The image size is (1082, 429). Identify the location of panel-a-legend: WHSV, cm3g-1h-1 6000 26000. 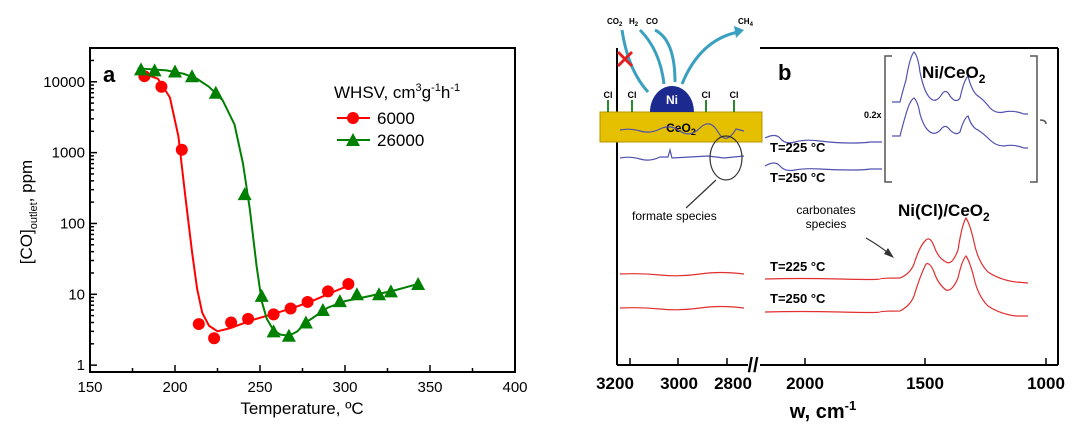
(397, 116).